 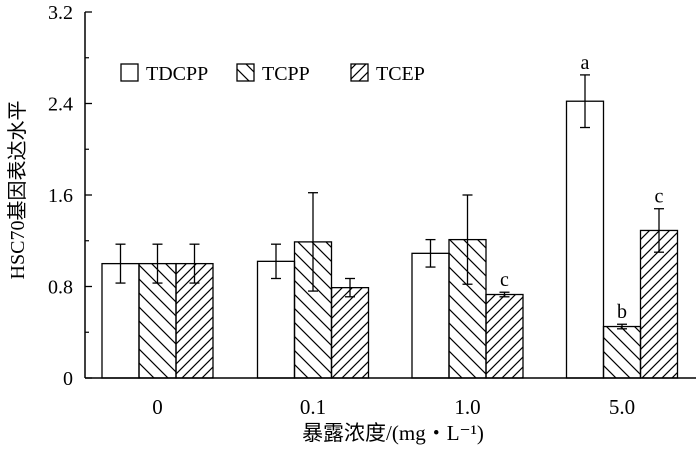 I want to click on x-tick-label: 1.0, so click(x=467, y=407).